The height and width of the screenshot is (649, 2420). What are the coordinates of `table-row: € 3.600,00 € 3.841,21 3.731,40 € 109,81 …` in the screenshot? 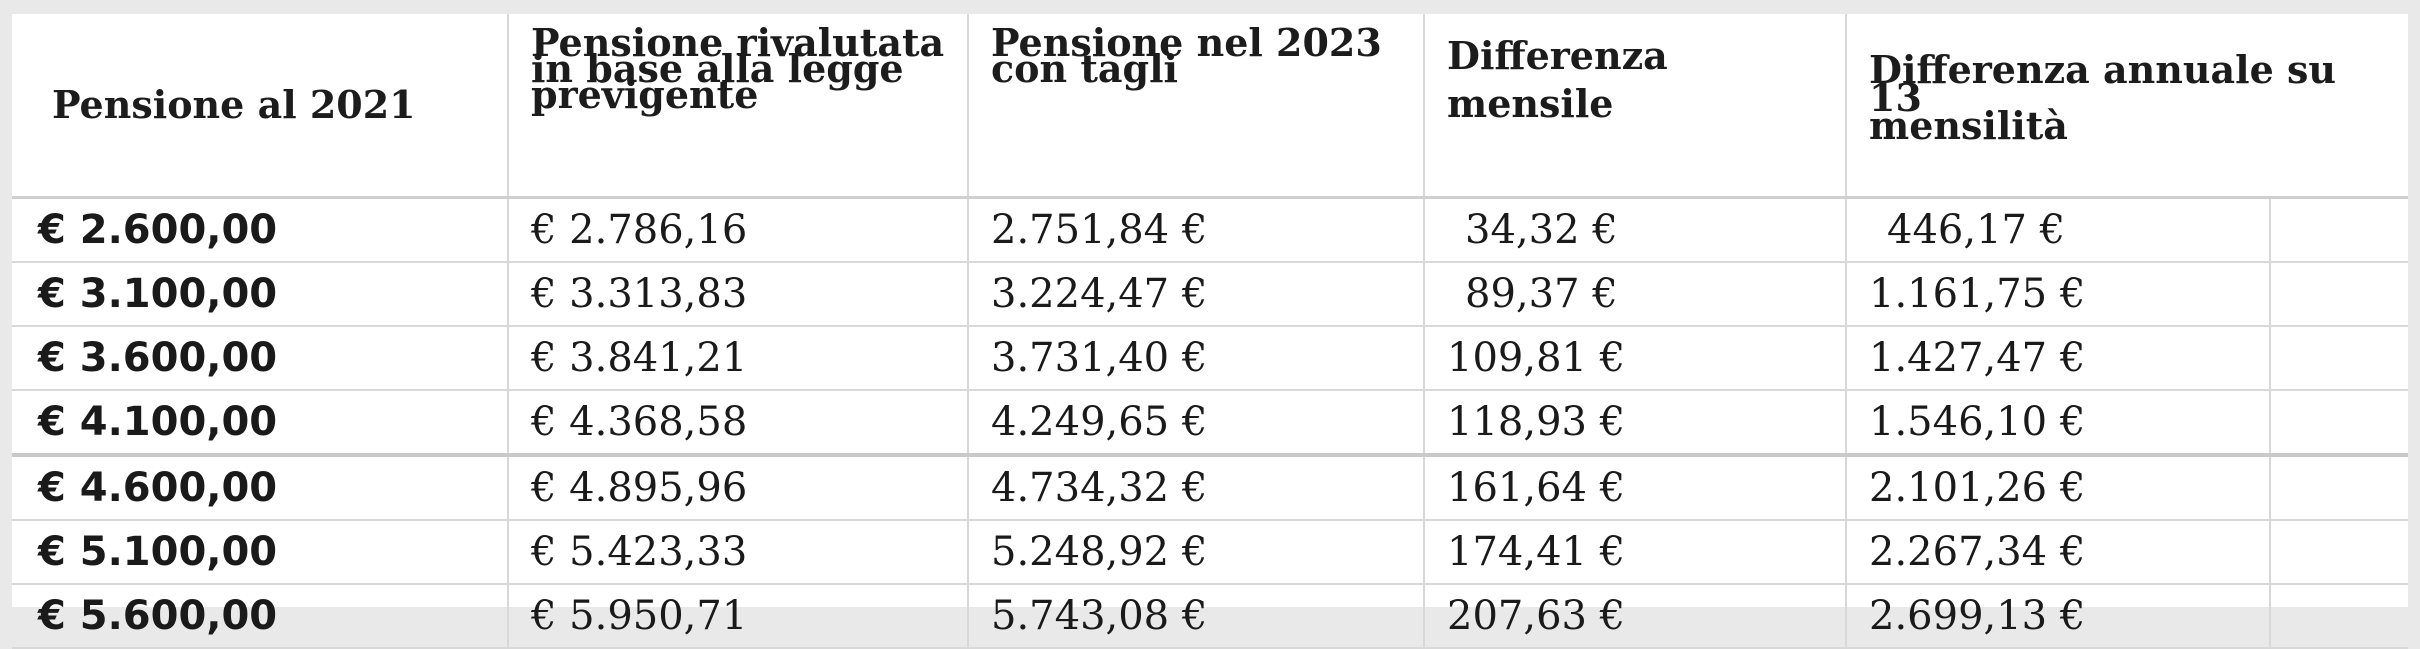 It's located at (1210, 358).